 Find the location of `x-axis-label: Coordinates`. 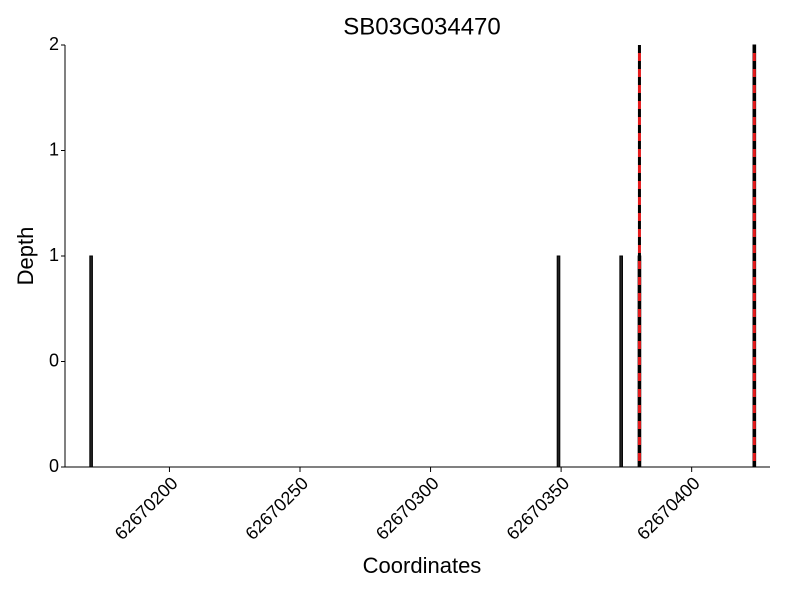

x-axis-label: Coordinates is located at coordinates (422, 565).